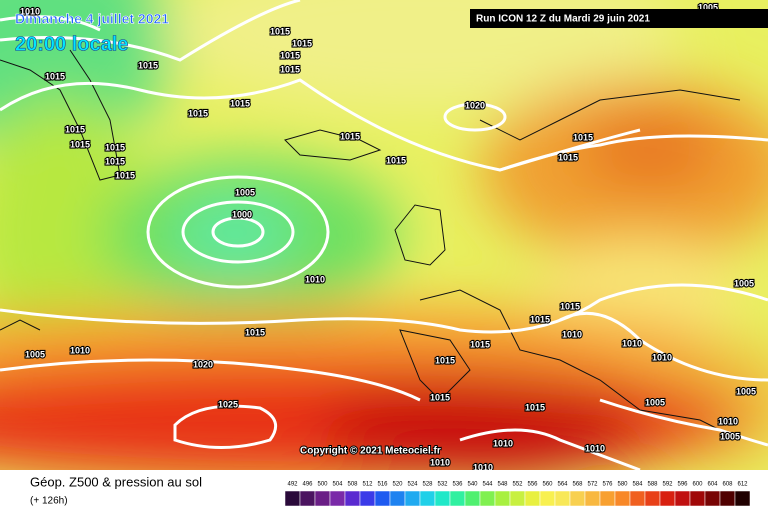 The height and width of the screenshot is (517, 768). I want to click on scale-label: 600, so click(697, 485).